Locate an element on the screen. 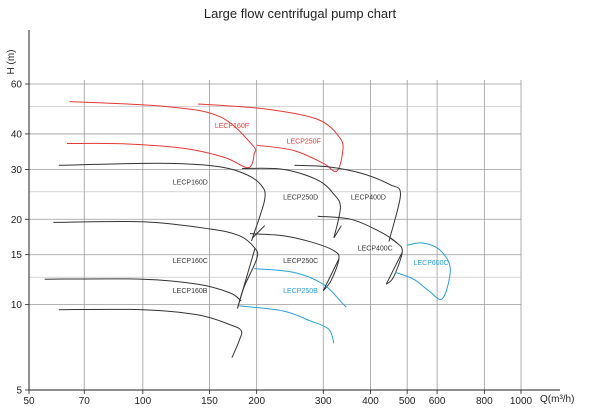  y-tick-label: 40 is located at coordinates (17, 134).